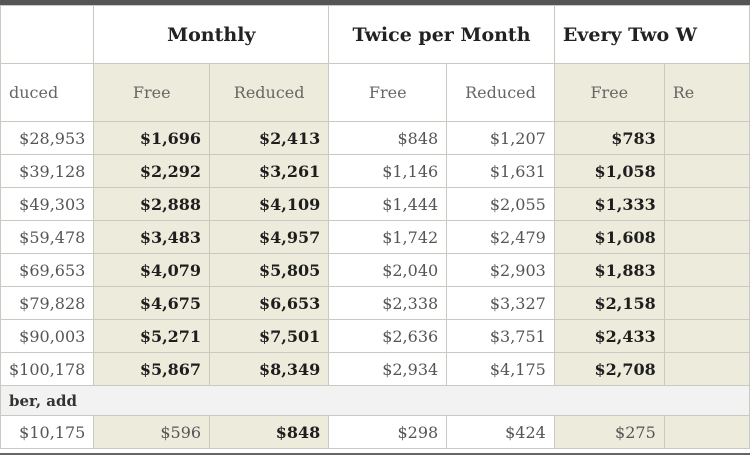 The height and width of the screenshot is (463, 750). I want to click on bottom-margin, so click(375, 459).